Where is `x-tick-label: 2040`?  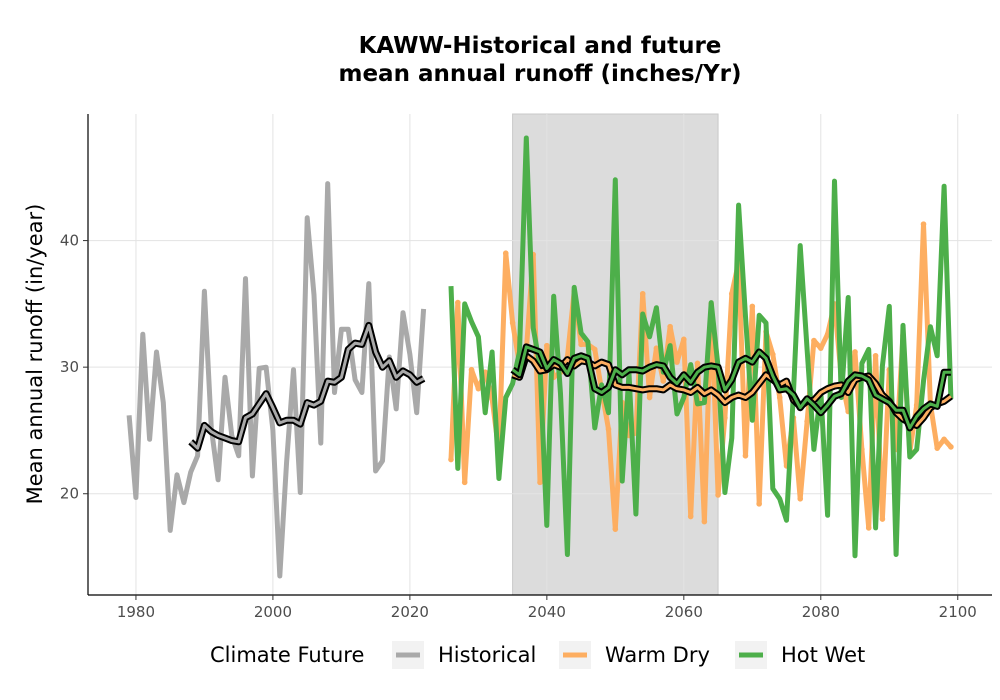 x-tick-label: 2040 is located at coordinates (547, 612).